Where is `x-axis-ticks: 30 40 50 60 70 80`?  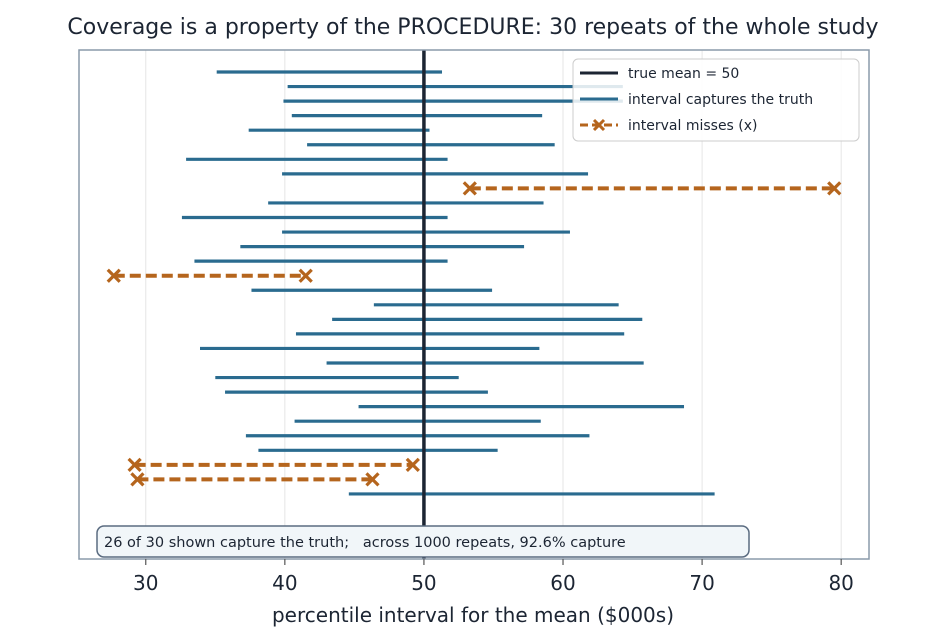 x-axis-ticks: 30 40 50 60 70 80 is located at coordinates (493, 577).